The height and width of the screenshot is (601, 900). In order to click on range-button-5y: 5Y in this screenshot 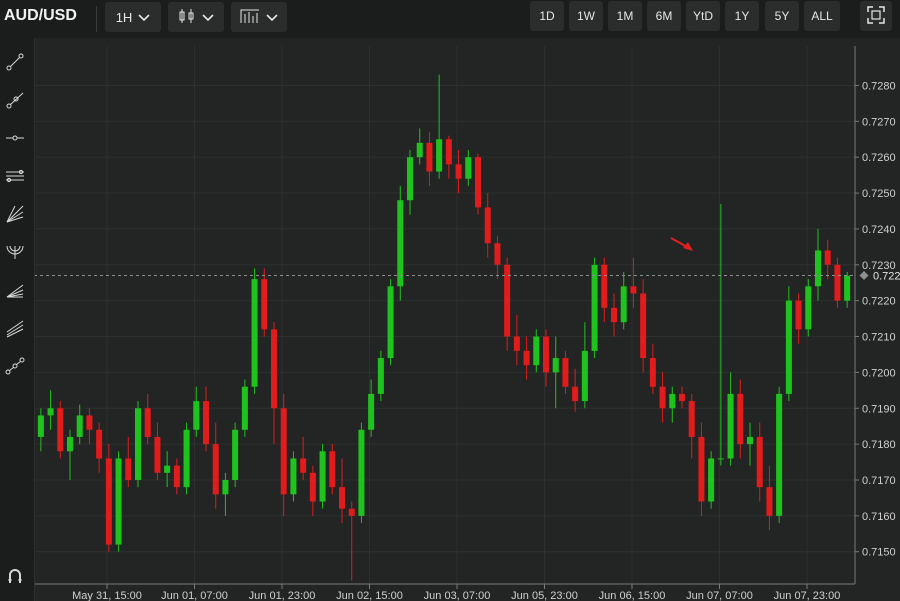, I will do `click(782, 16)`.